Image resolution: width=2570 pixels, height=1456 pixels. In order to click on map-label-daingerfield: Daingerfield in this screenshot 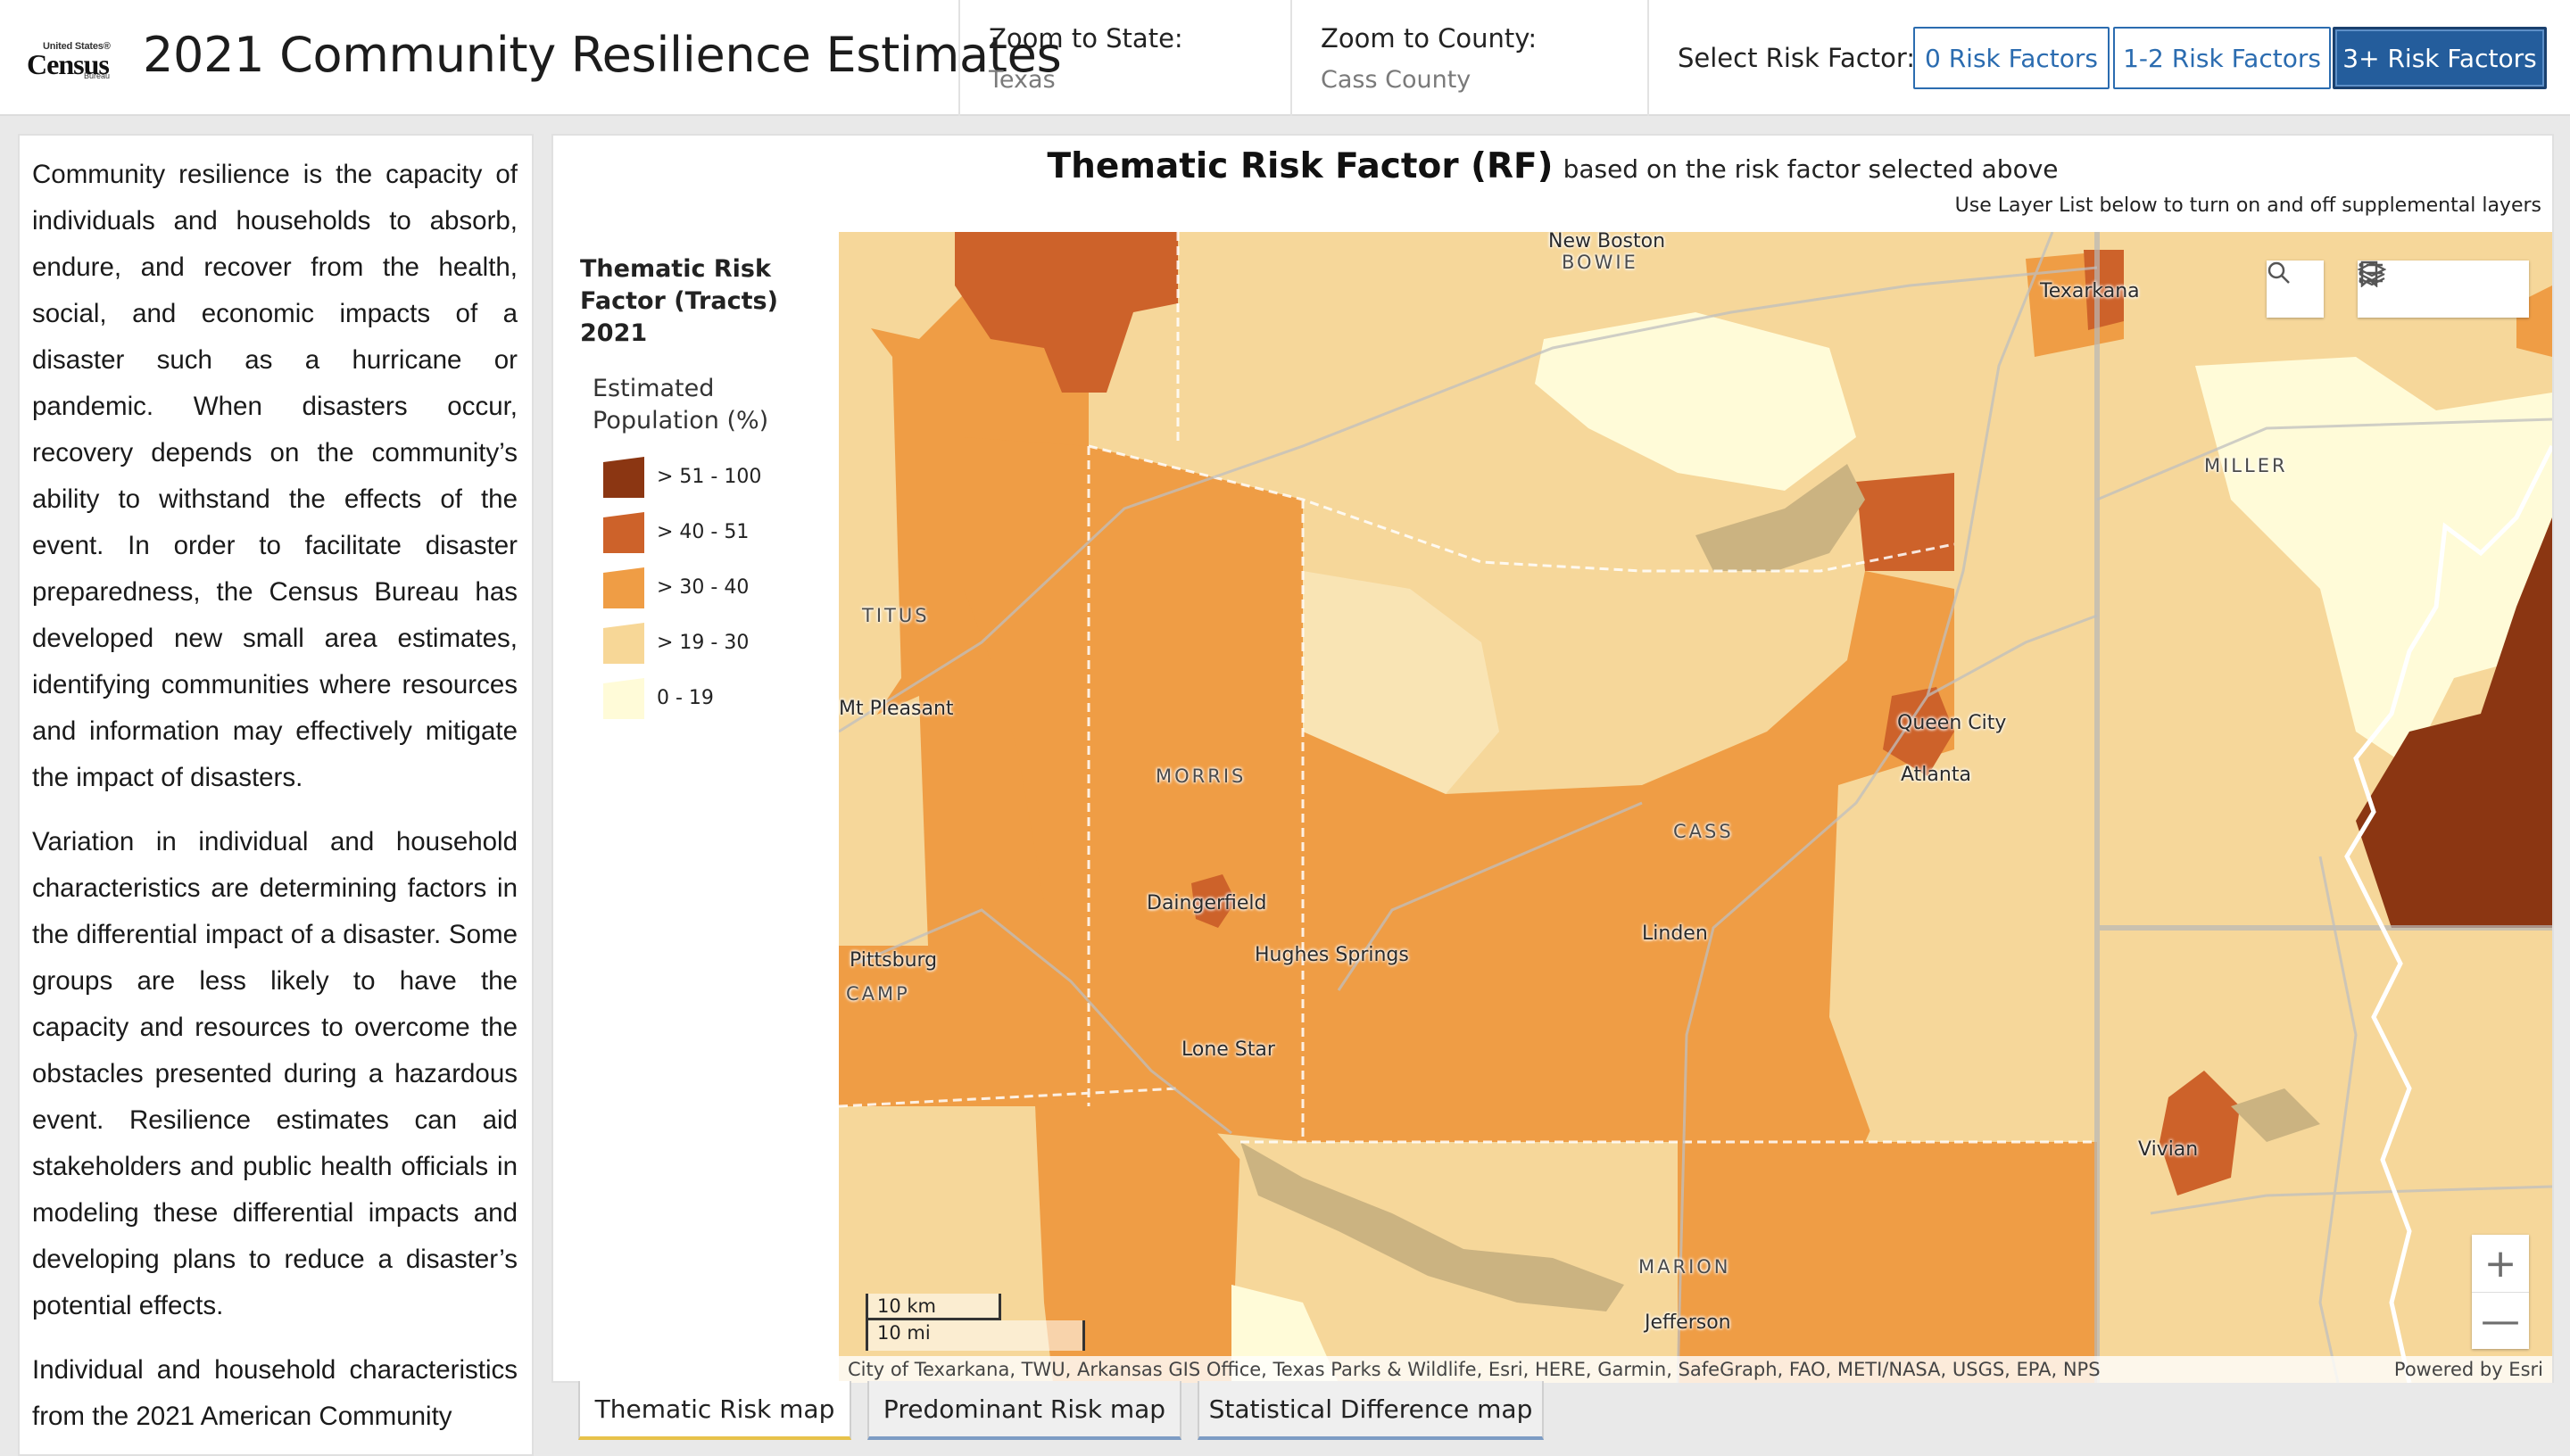, I will do `click(1207, 903)`.